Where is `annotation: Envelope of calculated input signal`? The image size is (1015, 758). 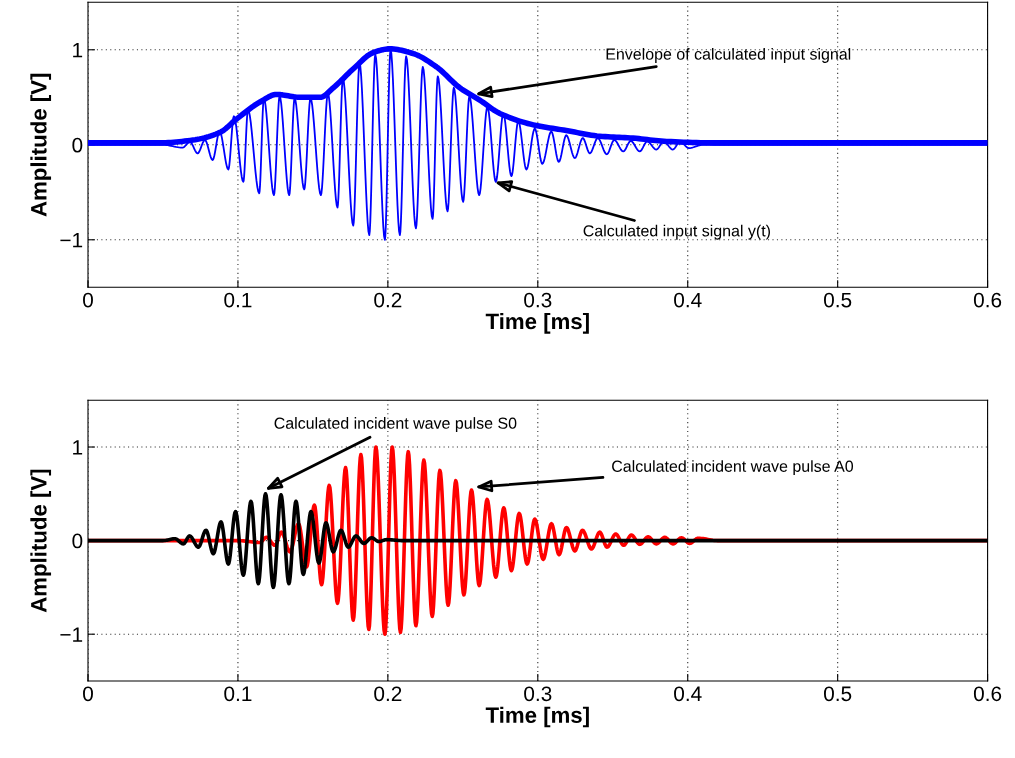
annotation: Envelope of calculated input signal is located at coordinates (728, 55).